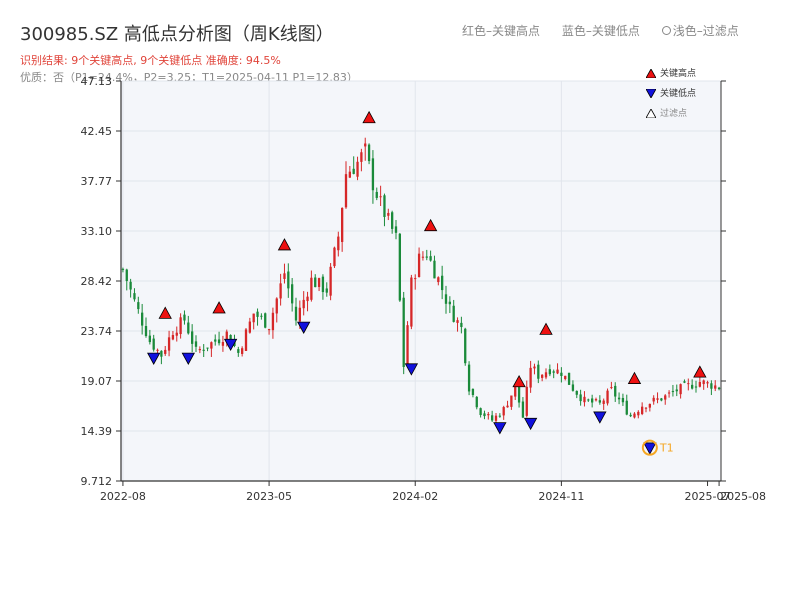 This screenshot has height=600, width=800. What do you see at coordinates (97, 481) in the screenshot?
I see `y-tick-label: 9.712` at bounding box center [97, 481].